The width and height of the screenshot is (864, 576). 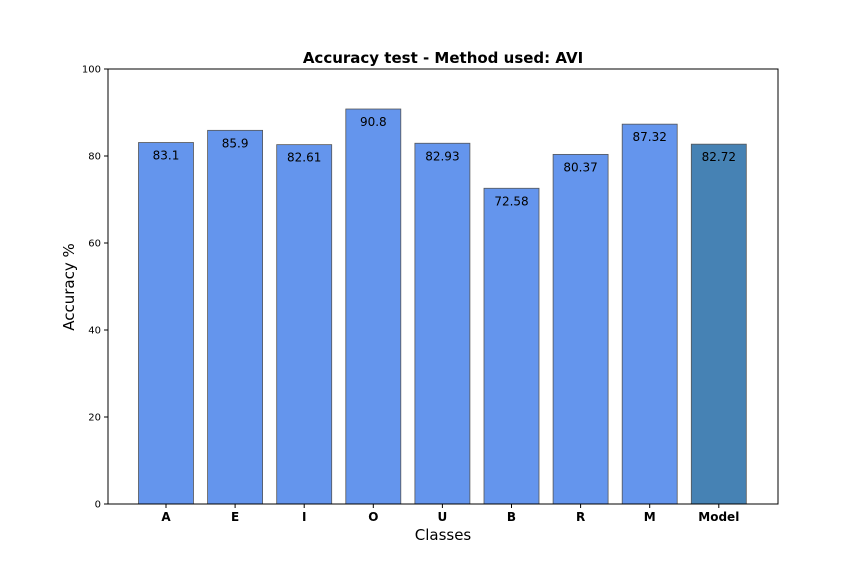 I want to click on data-label-model: 82.72, so click(x=719, y=157).